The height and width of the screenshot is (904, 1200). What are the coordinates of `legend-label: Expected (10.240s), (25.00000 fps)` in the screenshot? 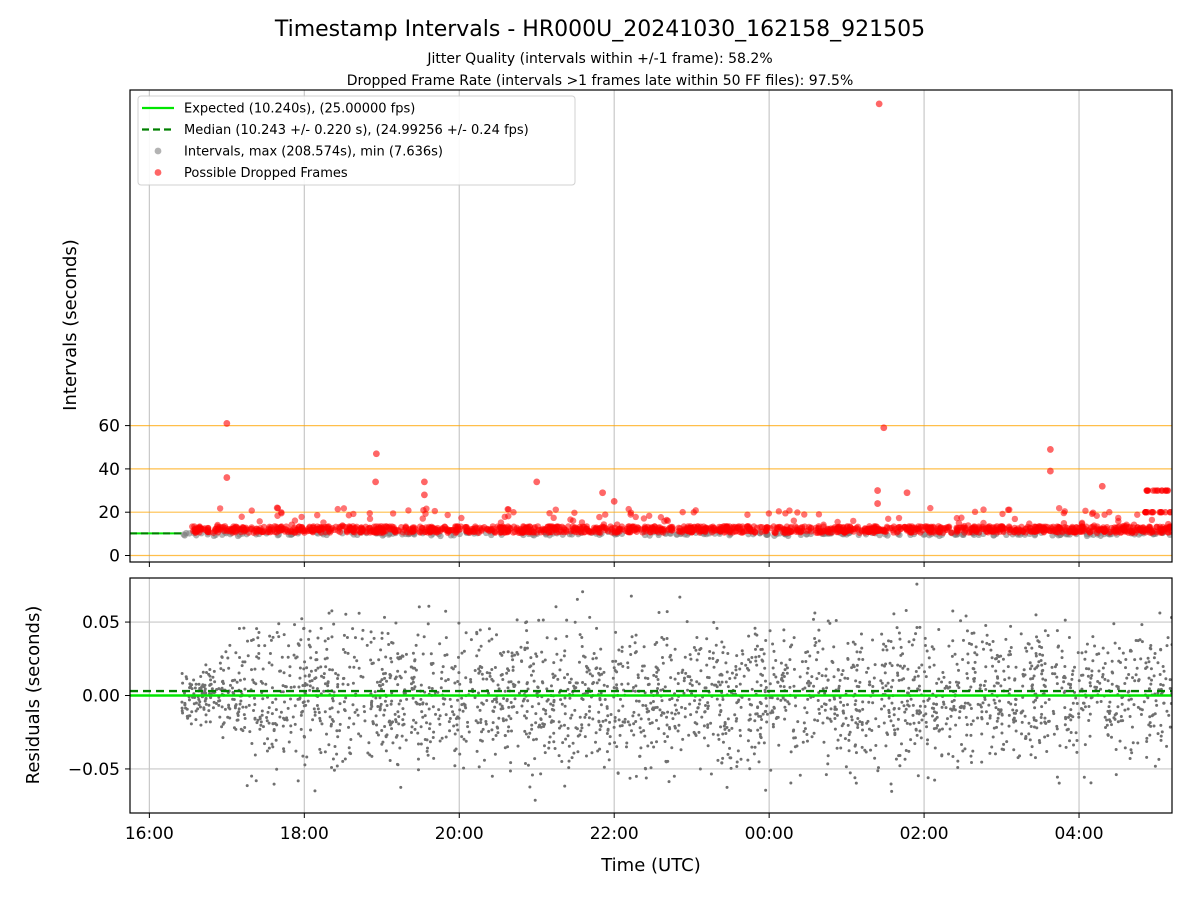 It's located at (299, 109).